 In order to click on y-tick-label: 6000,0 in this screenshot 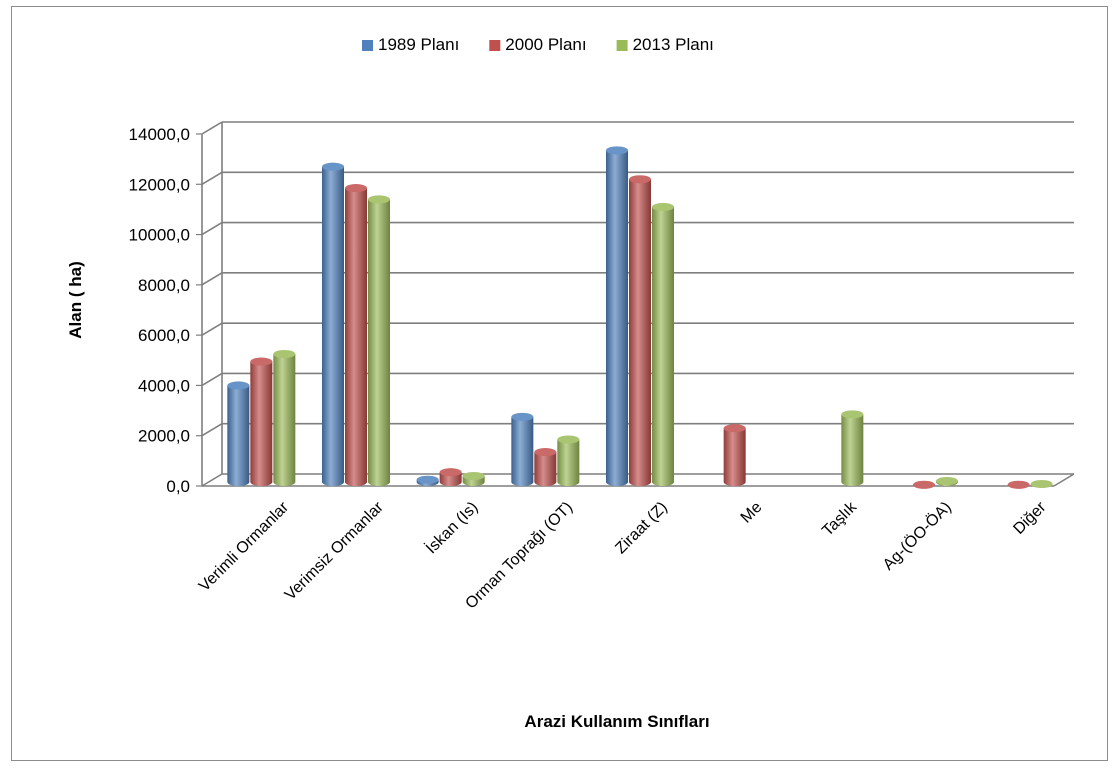, I will do `click(164, 335)`.